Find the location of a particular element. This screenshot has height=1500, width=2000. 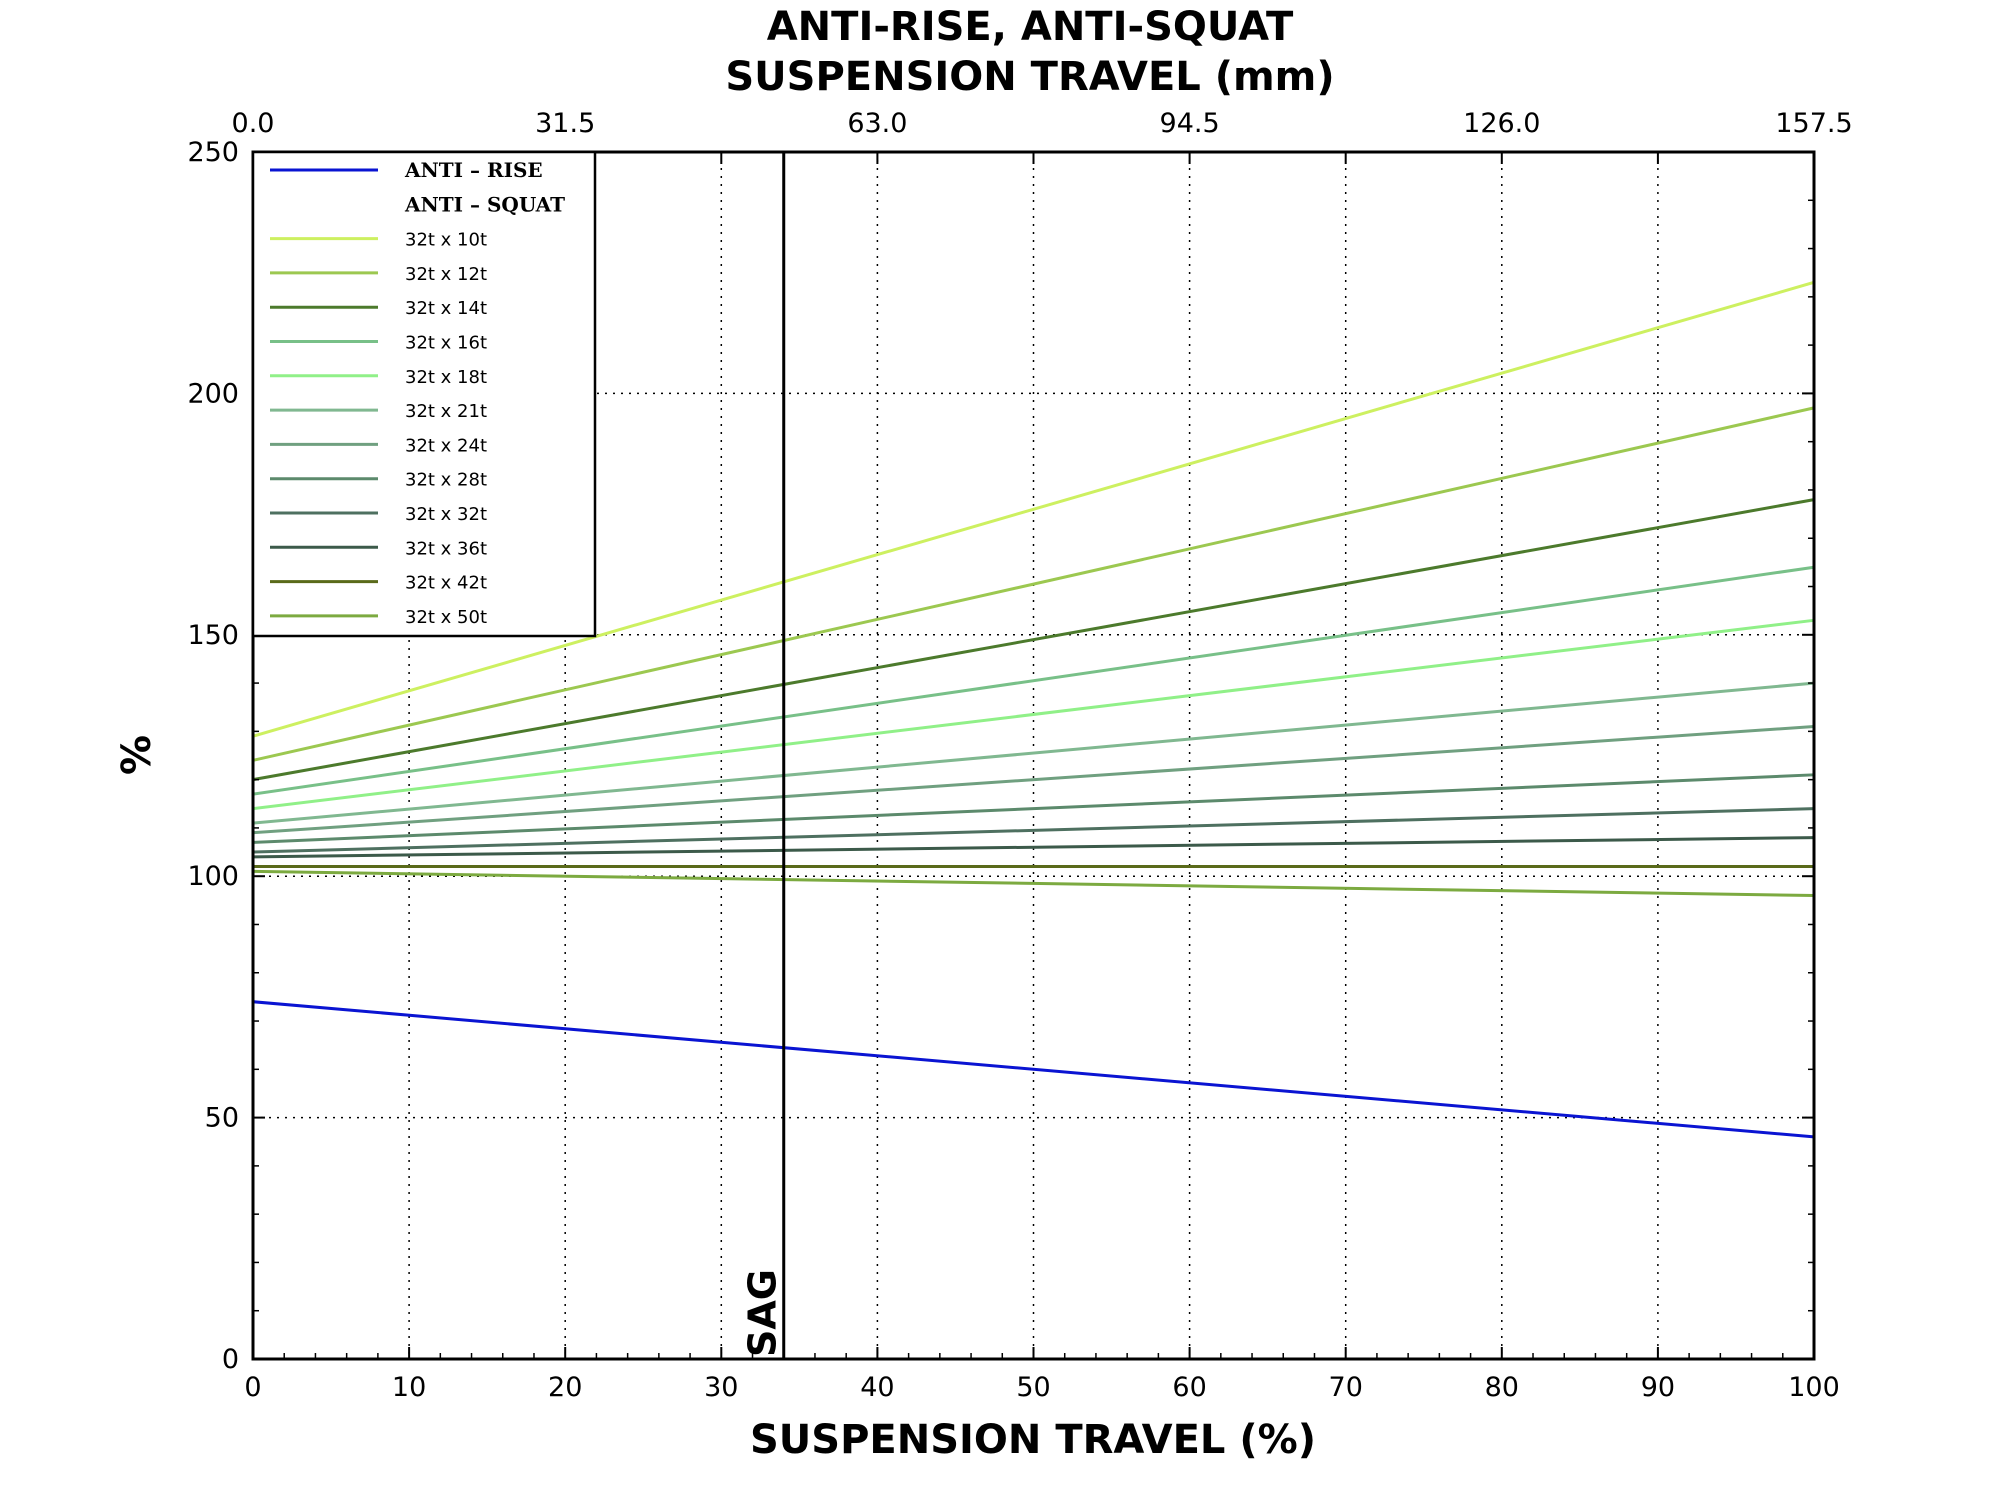

sag-marker: SAG is located at coordinates (763, 755).